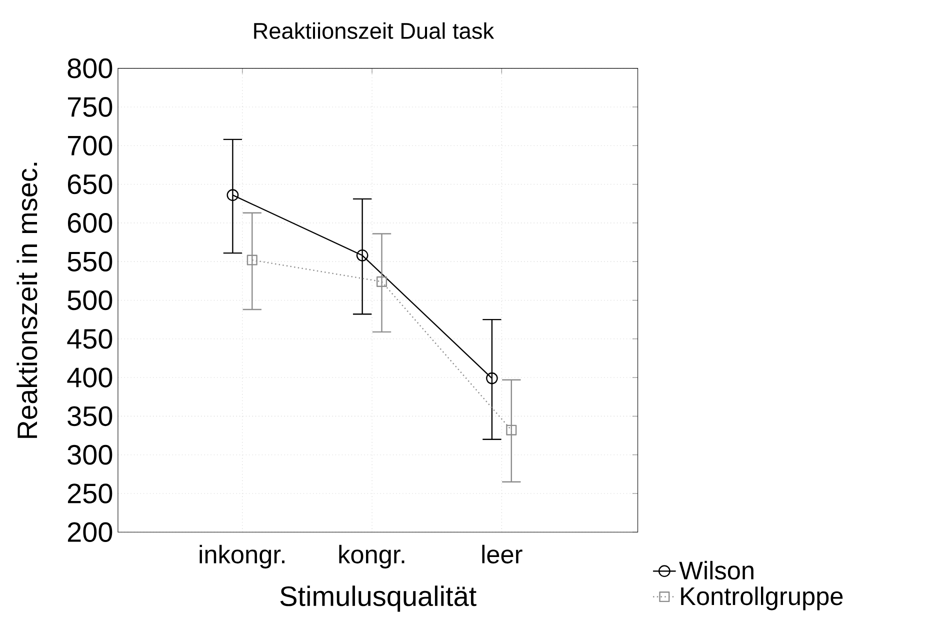 The image size is (933, 621). What do you see at coordinates (374, 30) in the screenshot?
I see `chart-title: Reaktiionszeit Dual task` at bounding box center [374, 30].